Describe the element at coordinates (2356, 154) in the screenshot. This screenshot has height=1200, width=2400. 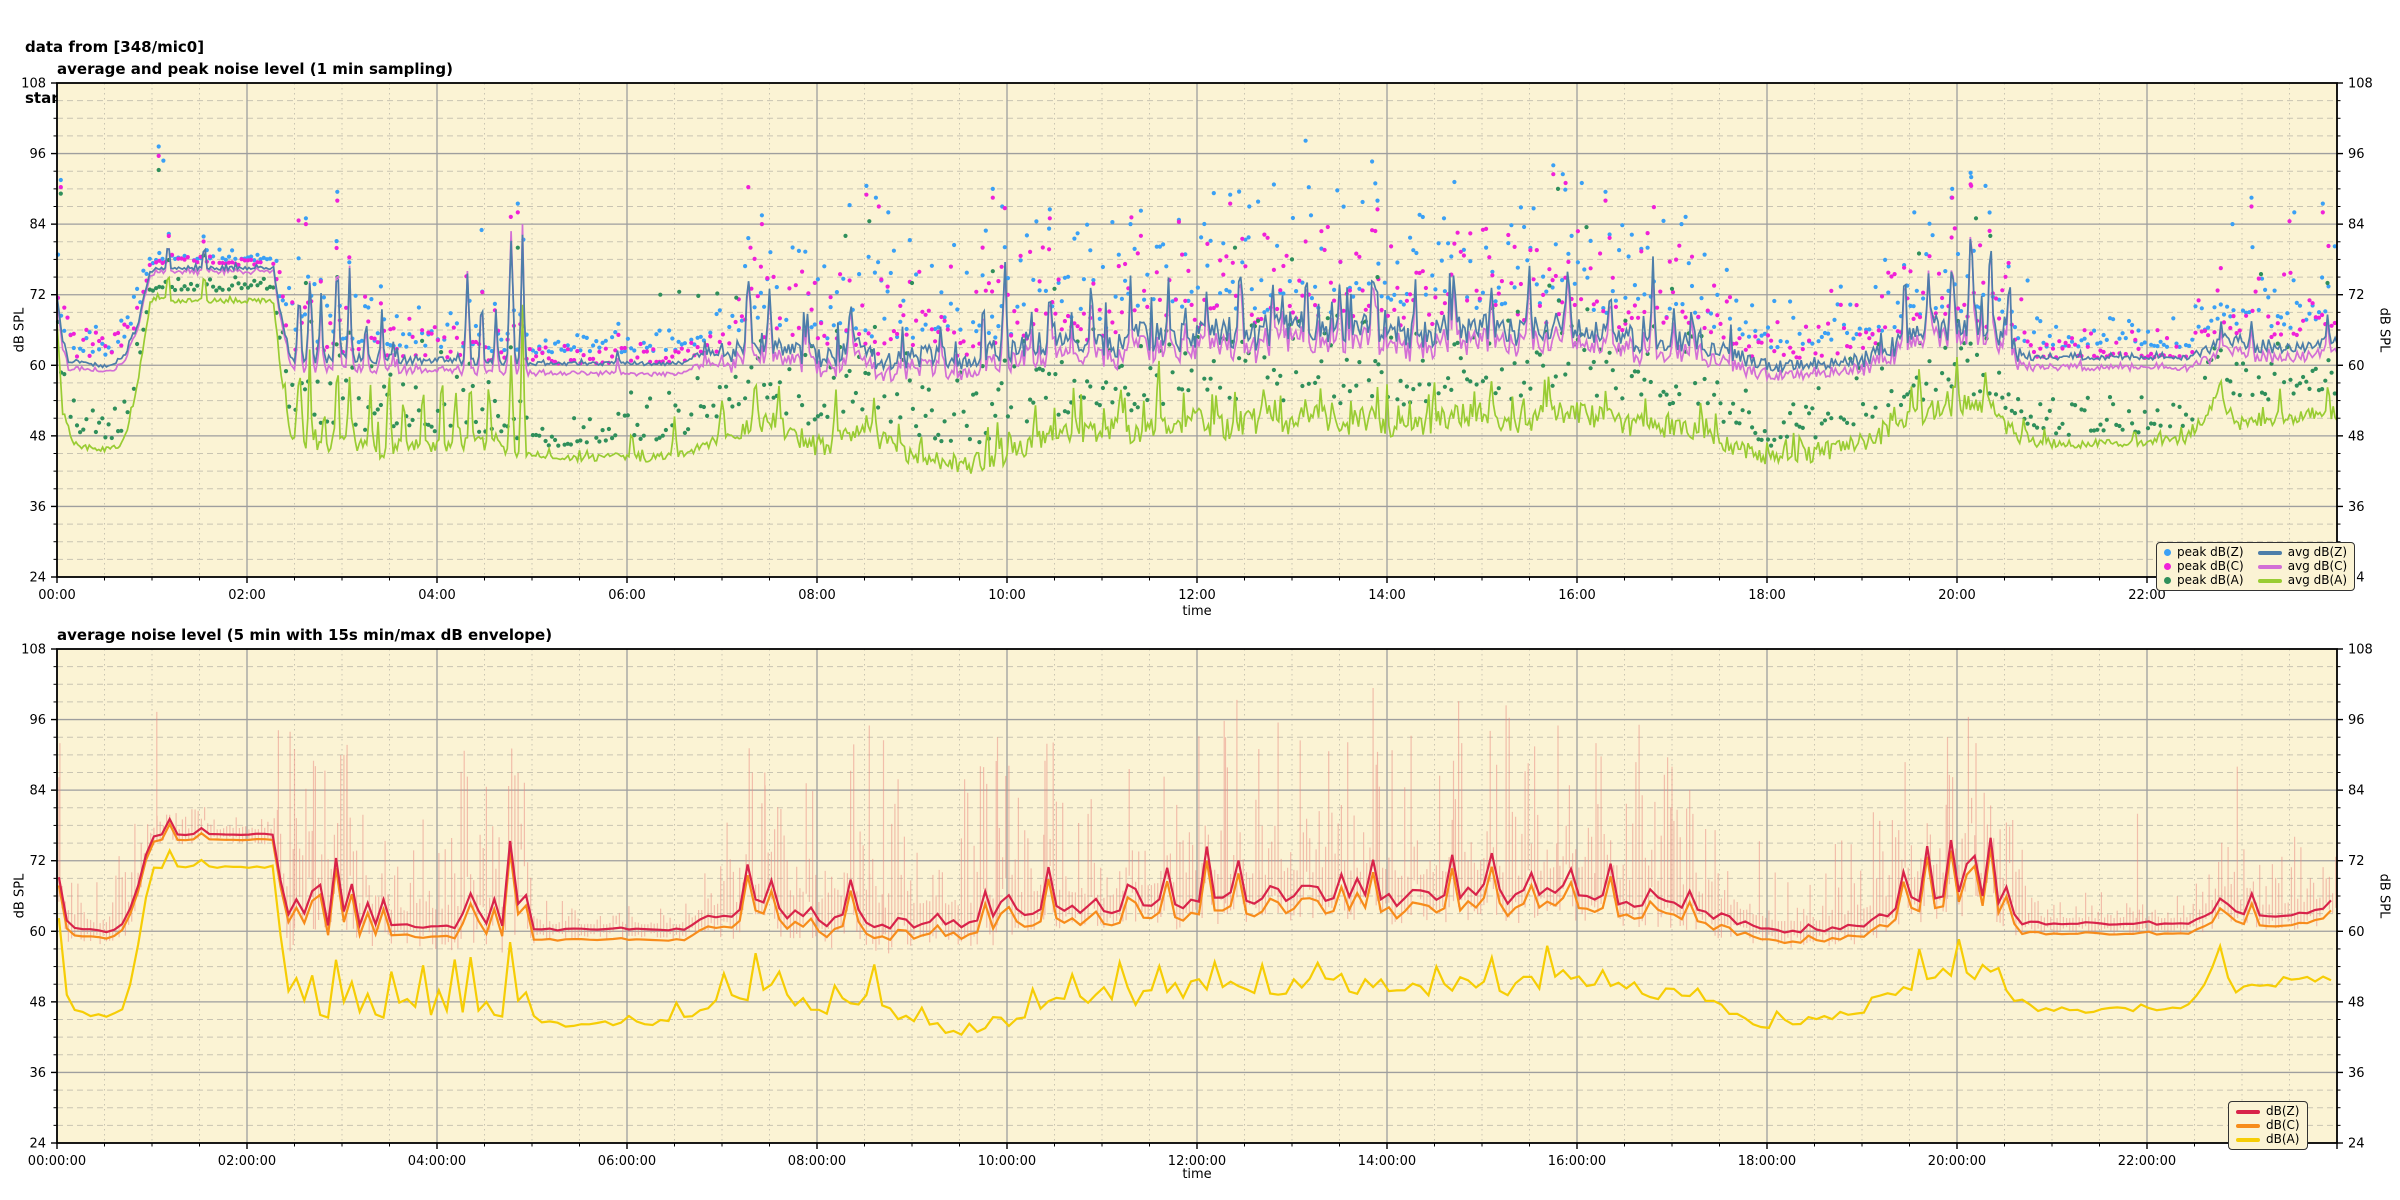
I see `y-tick-label-right: 96` at that location.